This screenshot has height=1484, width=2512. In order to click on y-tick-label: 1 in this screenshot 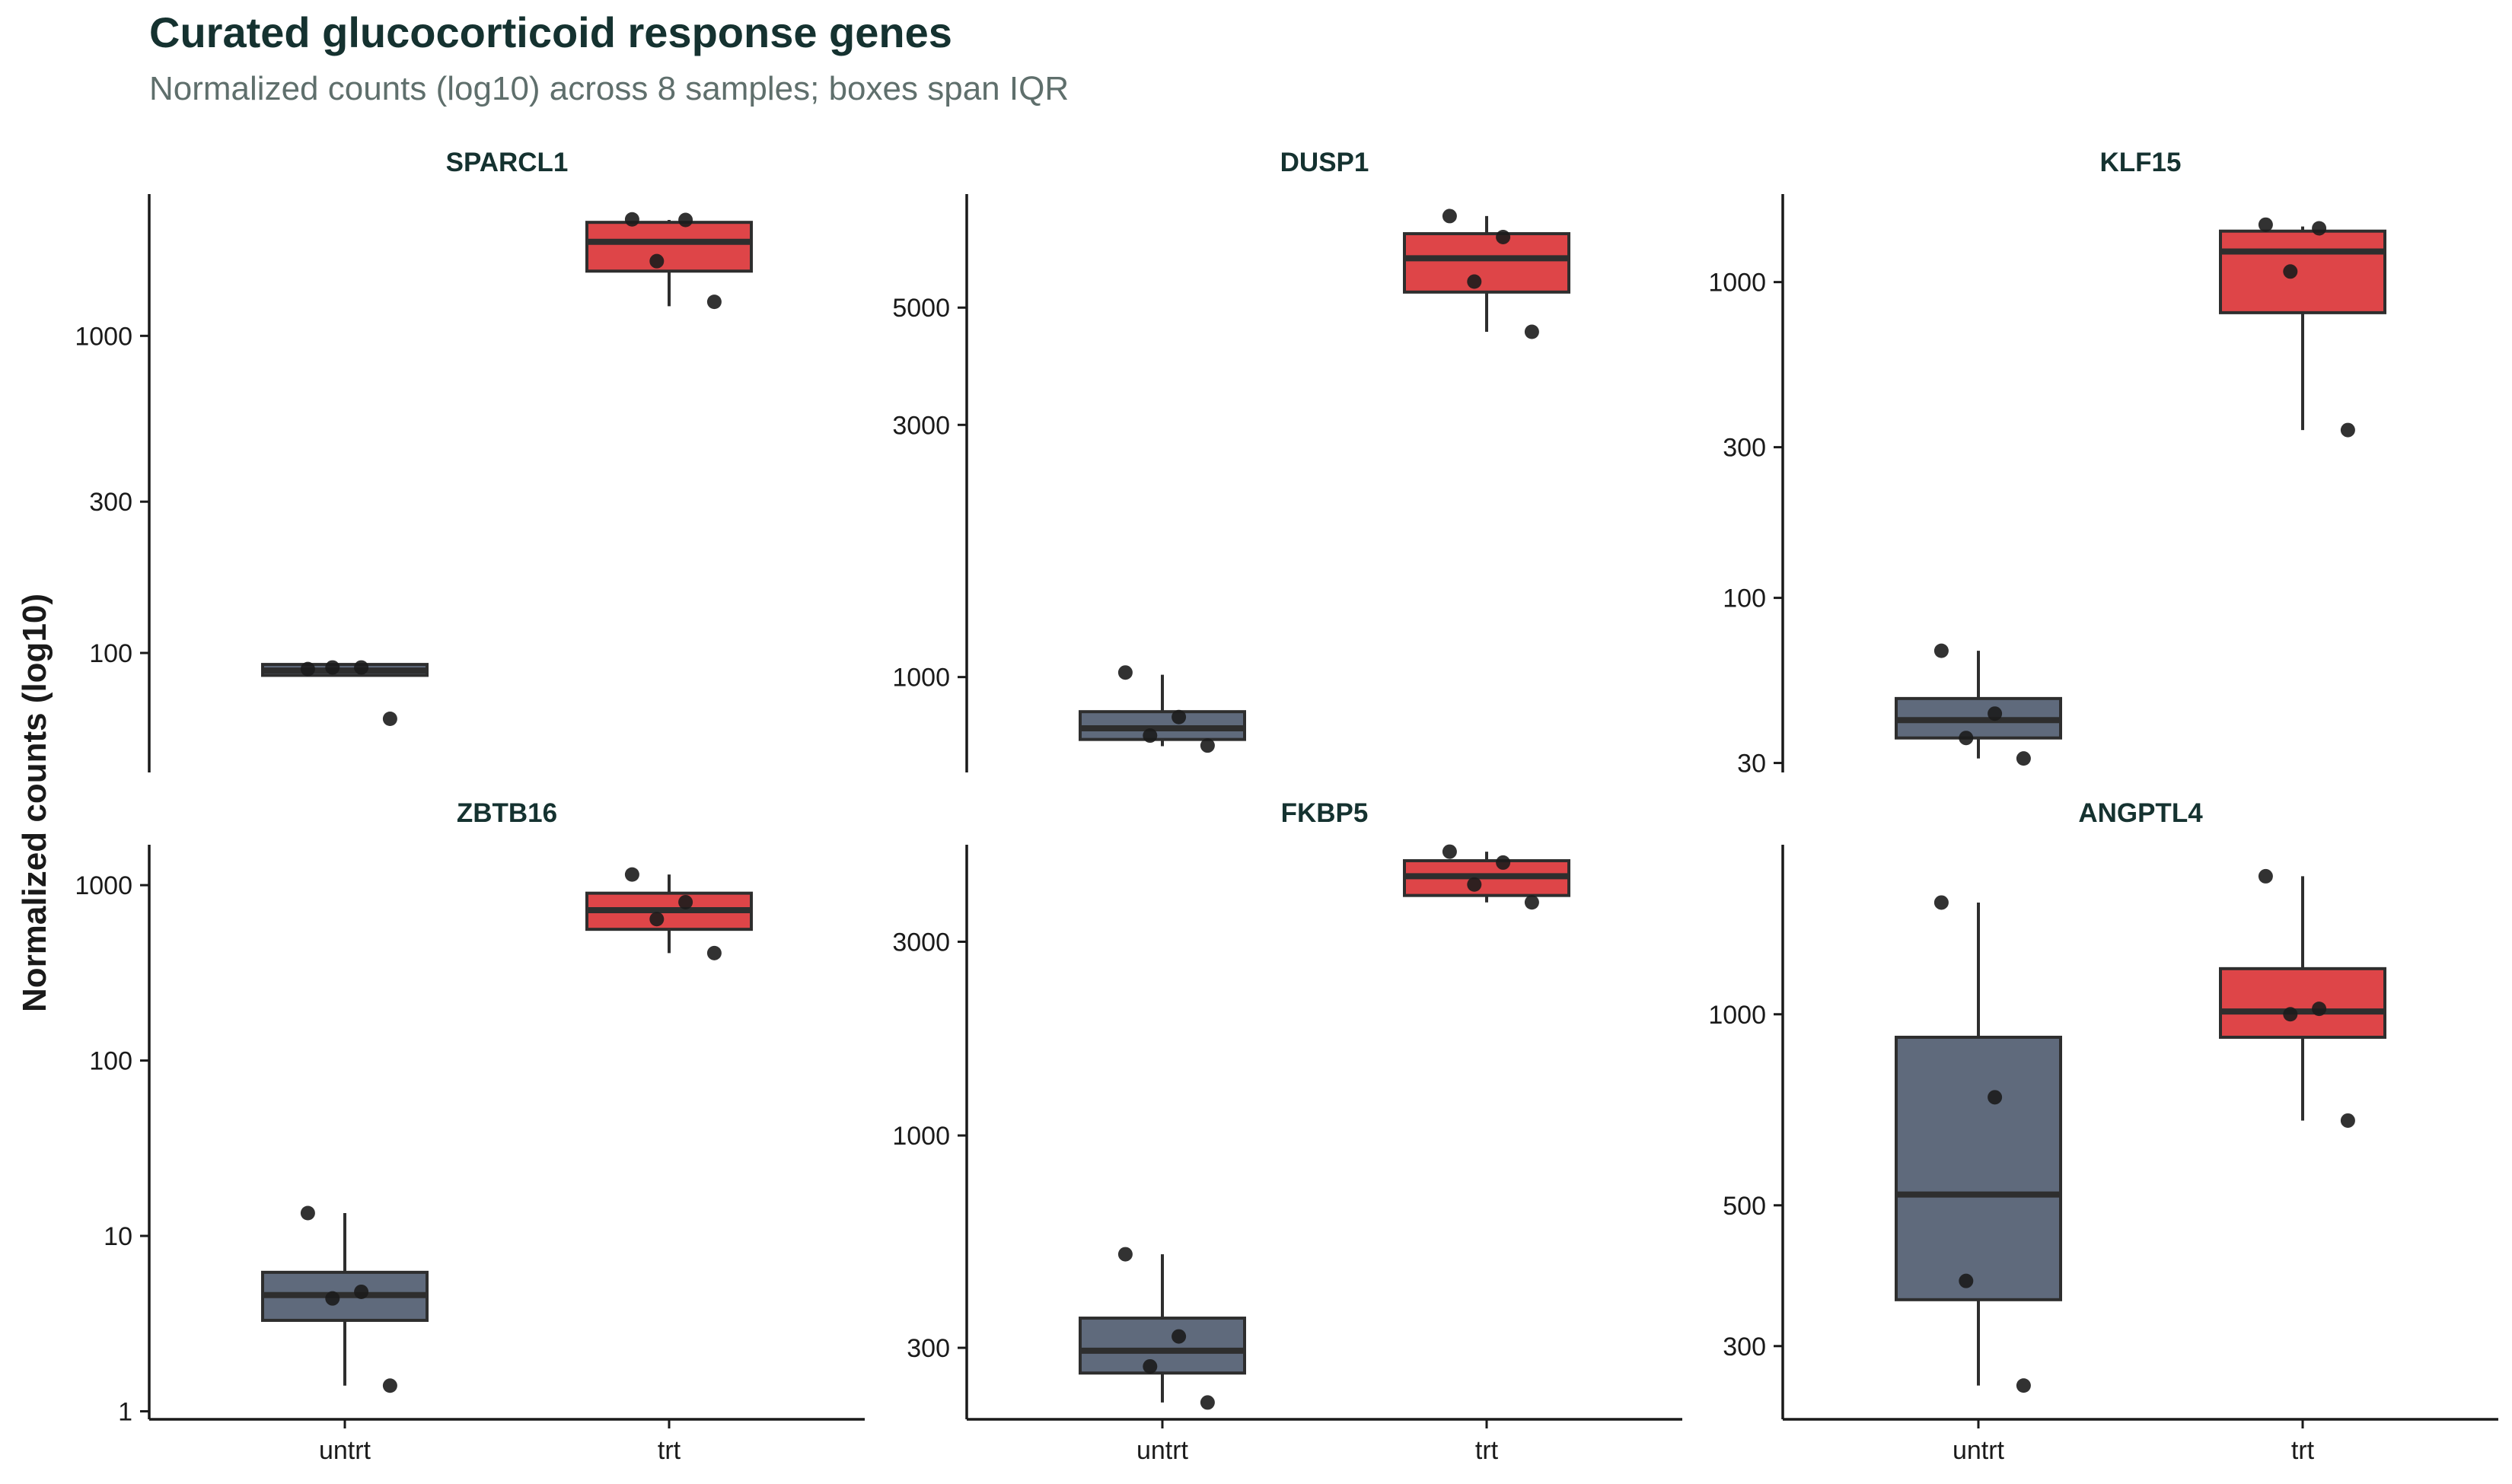, I will do `click(125, 1412)`.